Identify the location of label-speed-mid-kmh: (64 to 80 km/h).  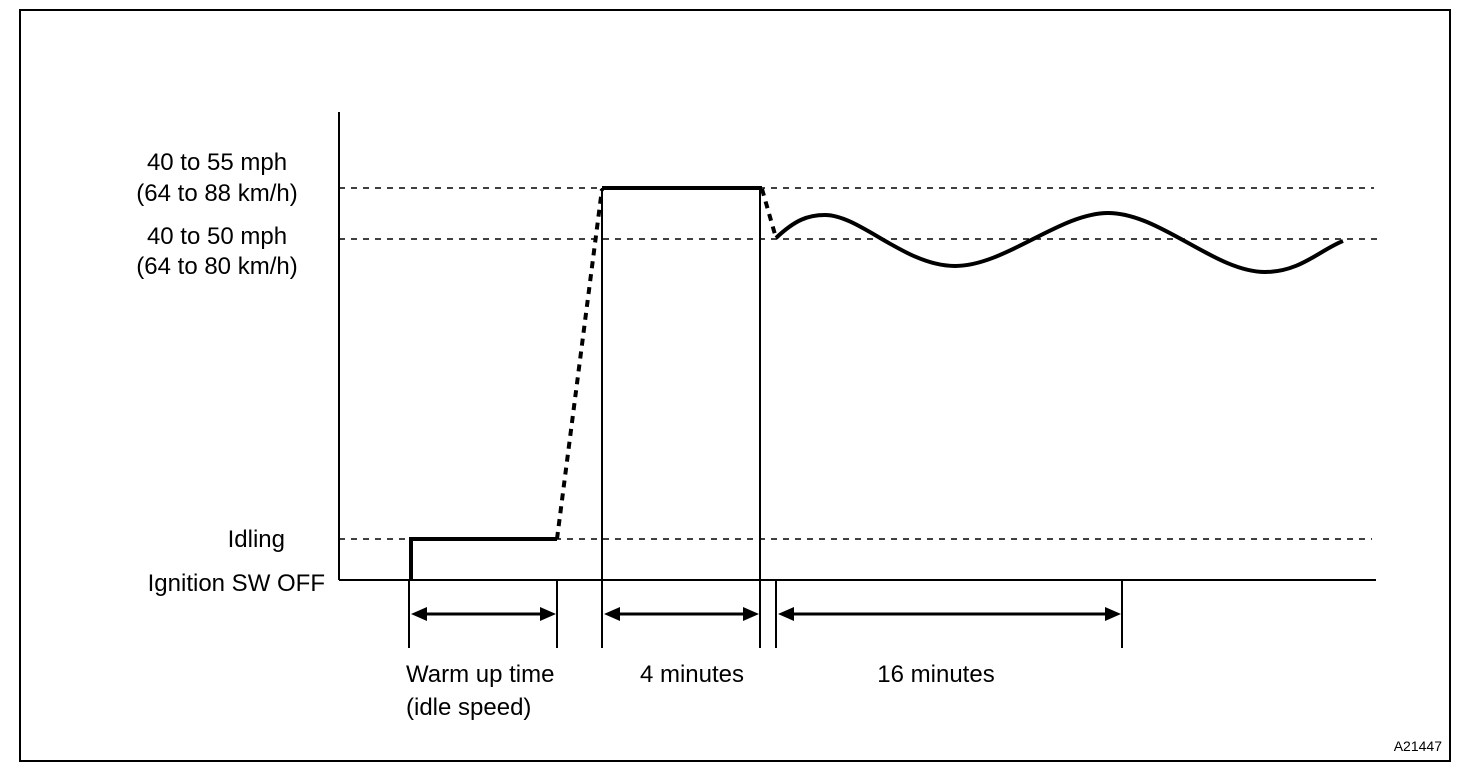
(216, 266).